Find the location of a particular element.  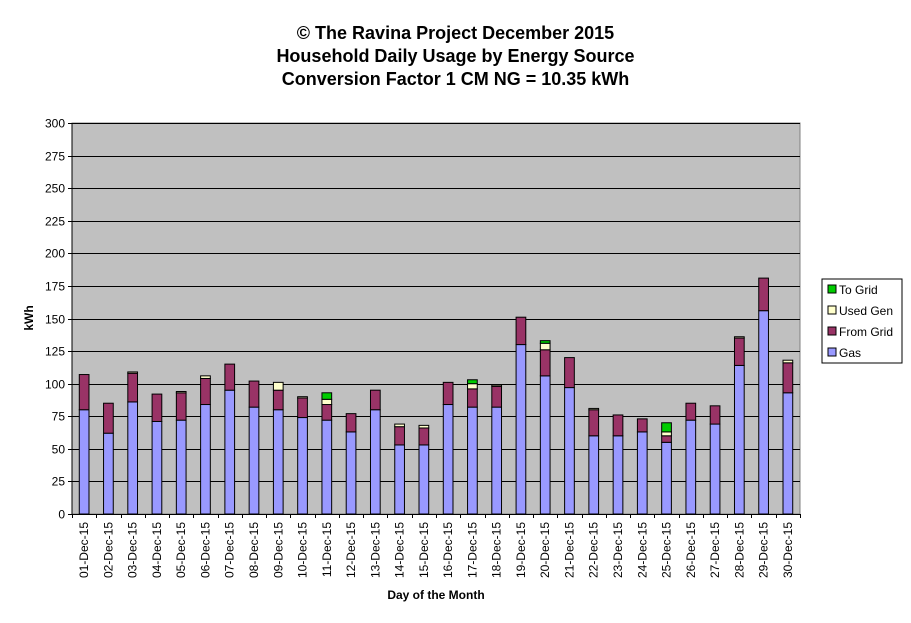

x-tick-label: 11-Dec-15 is located at coordinates (327, 549).